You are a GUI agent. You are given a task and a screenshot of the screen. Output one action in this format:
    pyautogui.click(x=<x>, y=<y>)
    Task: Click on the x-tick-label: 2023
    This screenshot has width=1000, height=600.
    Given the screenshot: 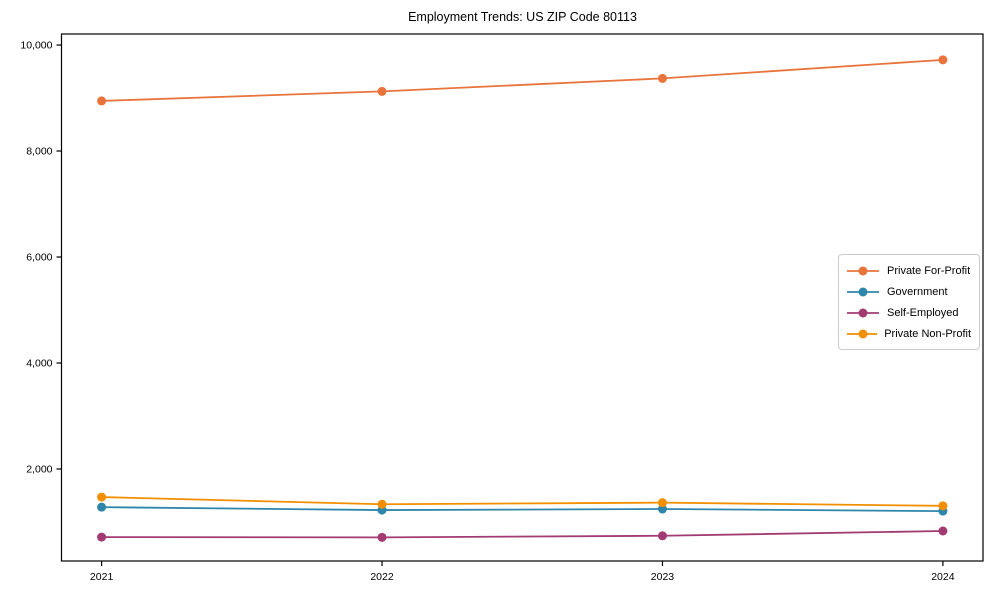 What is the action you would take?
    pyautogui.click(x=663, y=577)
    